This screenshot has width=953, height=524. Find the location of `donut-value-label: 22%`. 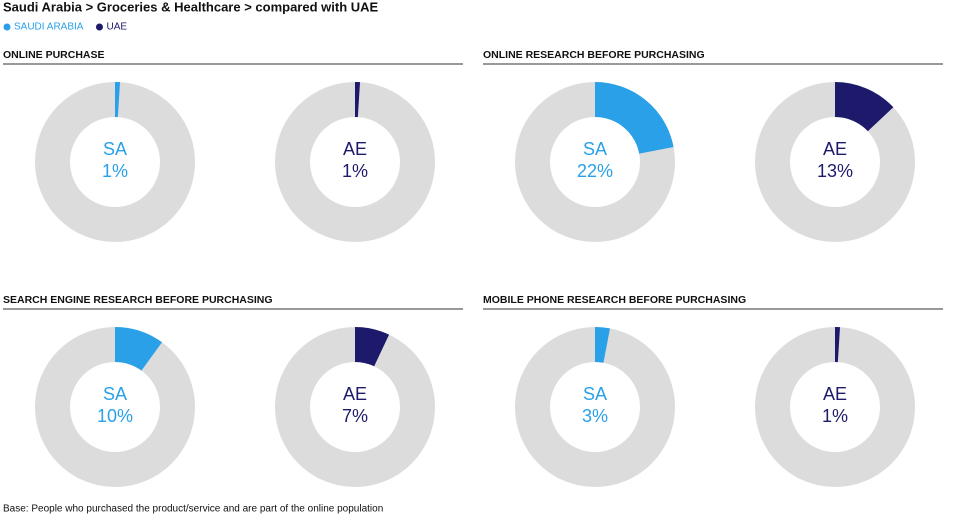

donut-value-label: 22% is located at coordinates (595, 171).